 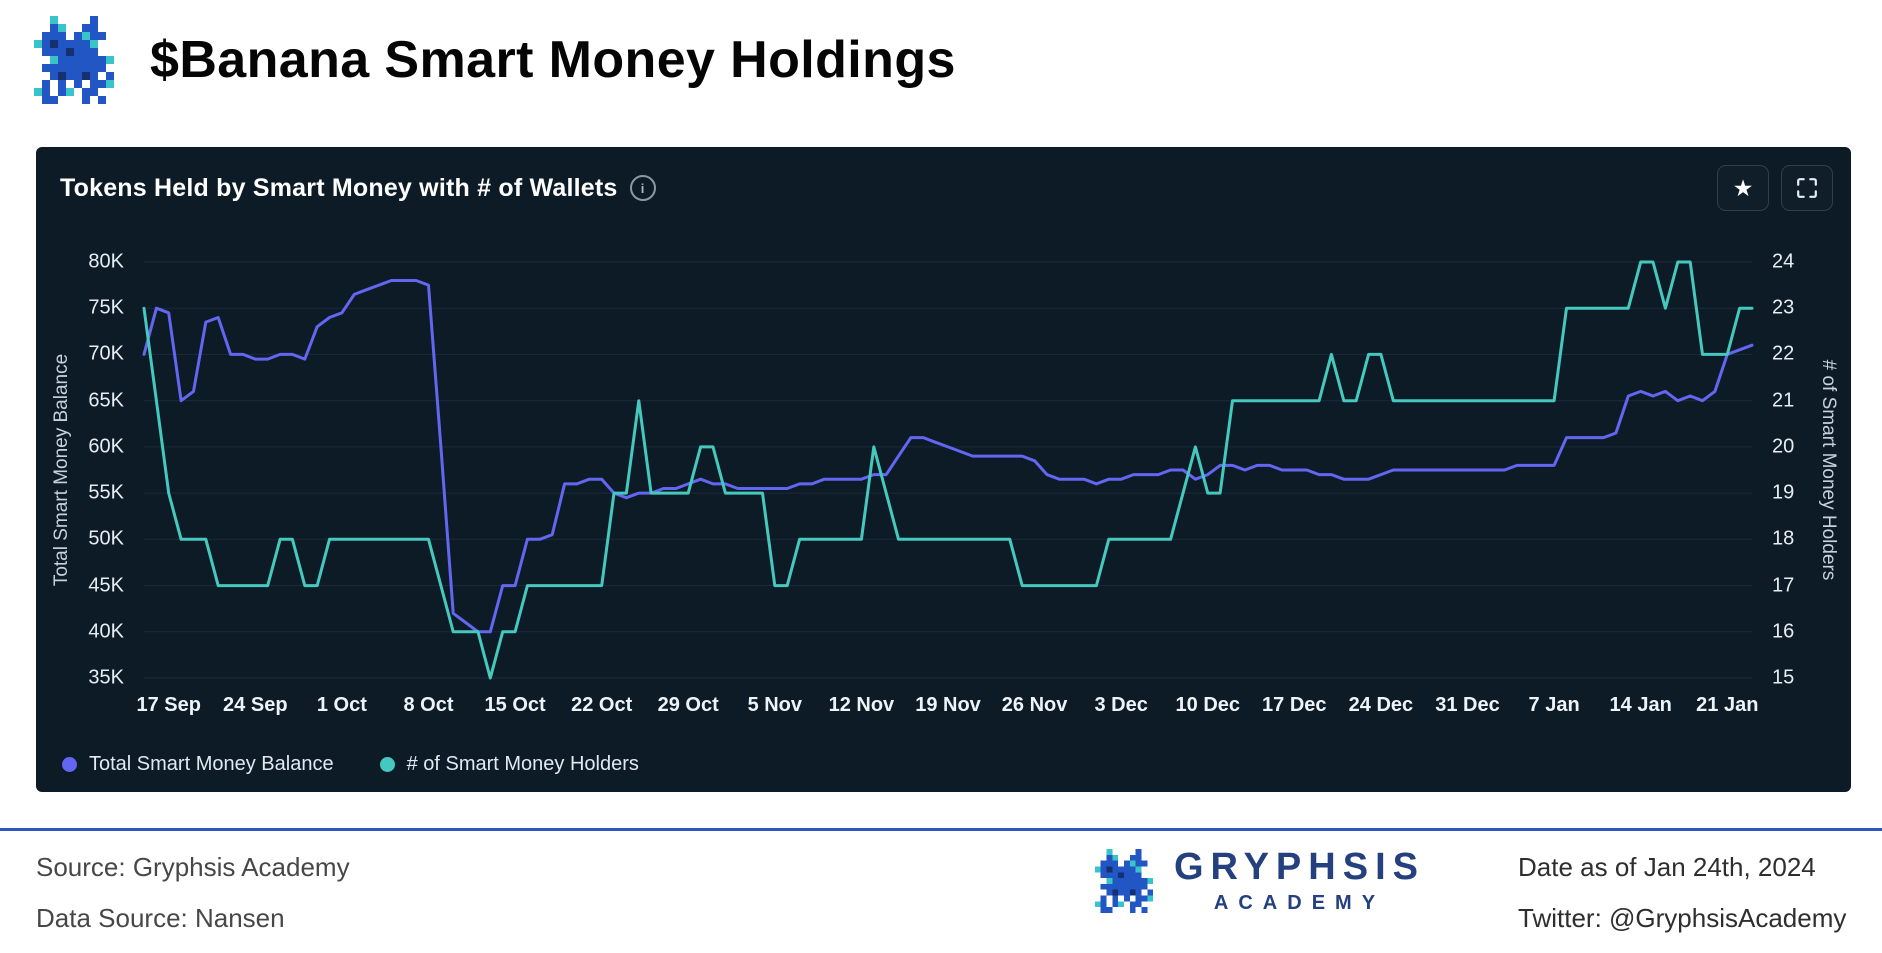 I want to click on date-text: Date as of Jan 24th, 2024, so click(x=1667, y=867).